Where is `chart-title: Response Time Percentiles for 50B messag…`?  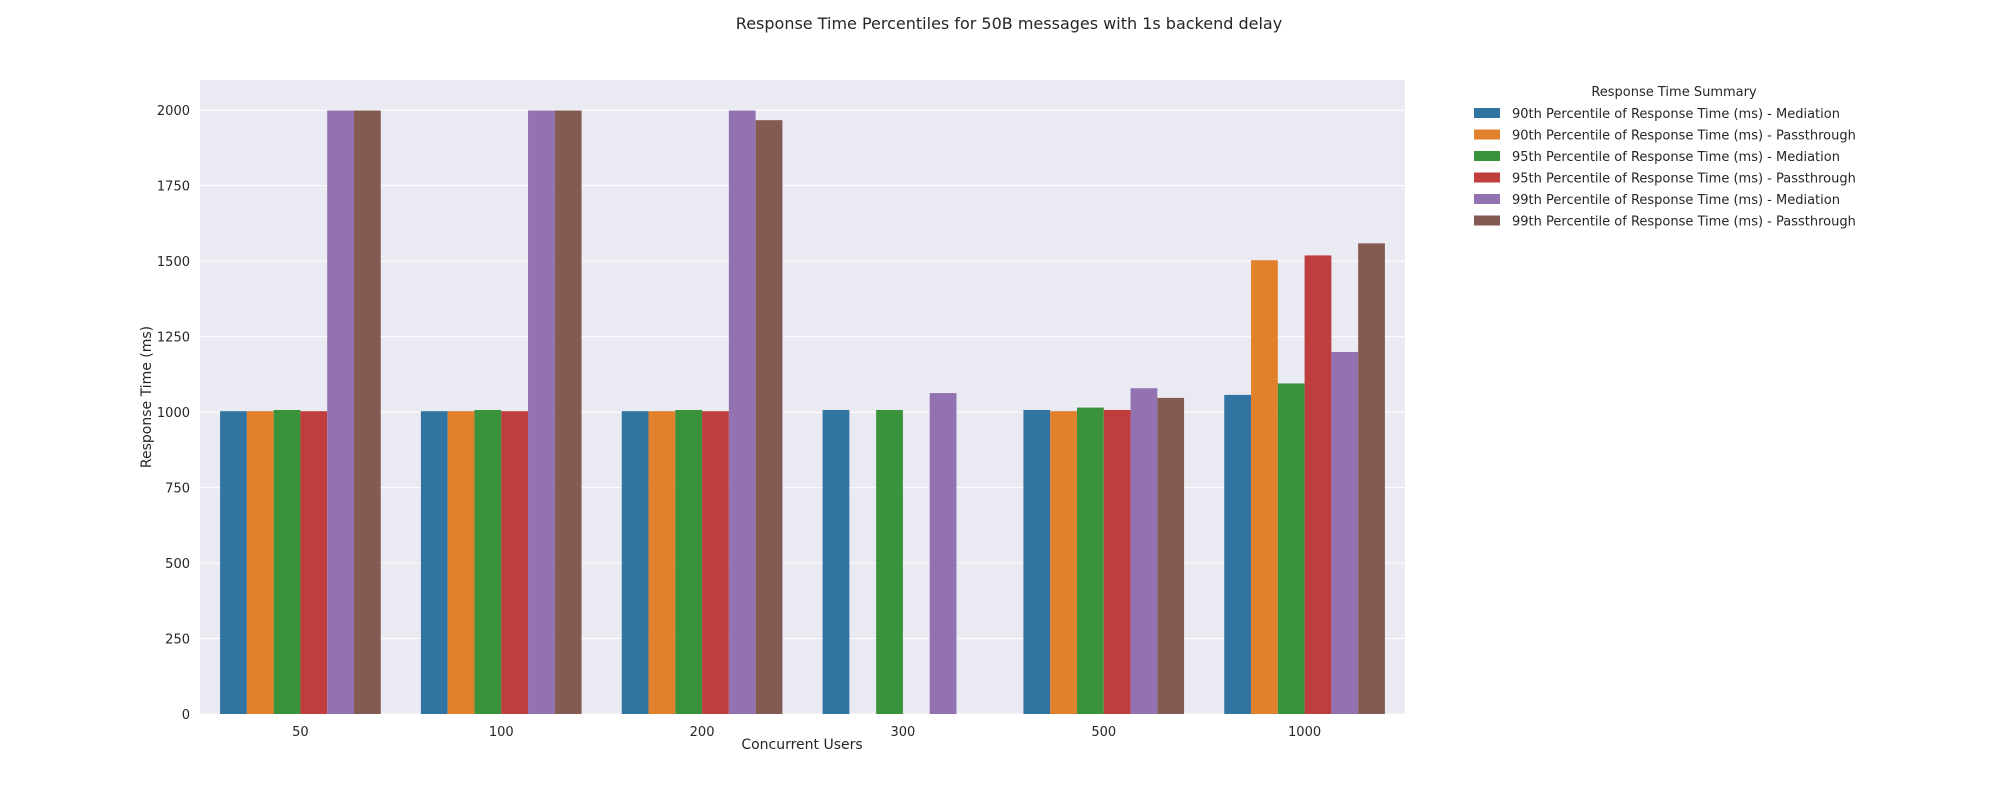
chart-title: Response Time Percentiles for 50B messag… is located at coordinates (1009, 23).